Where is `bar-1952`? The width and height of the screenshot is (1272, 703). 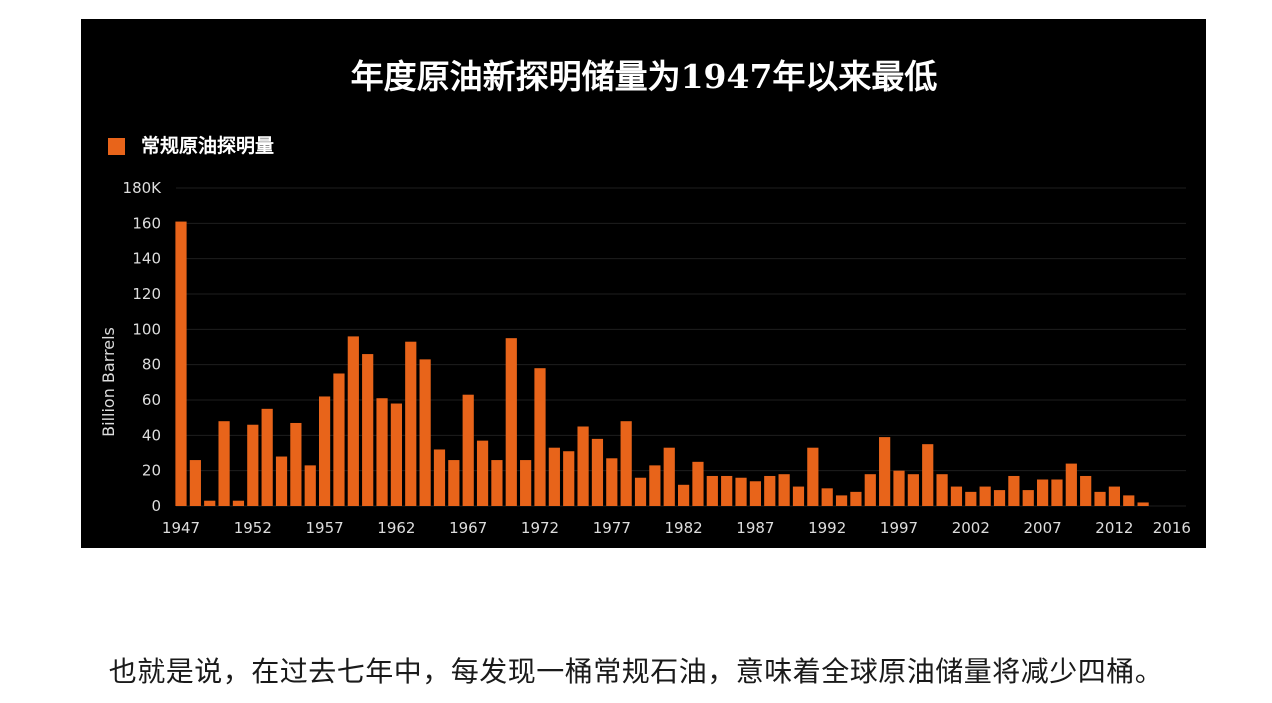
bar-1952 is located at coordinates (253, 465).